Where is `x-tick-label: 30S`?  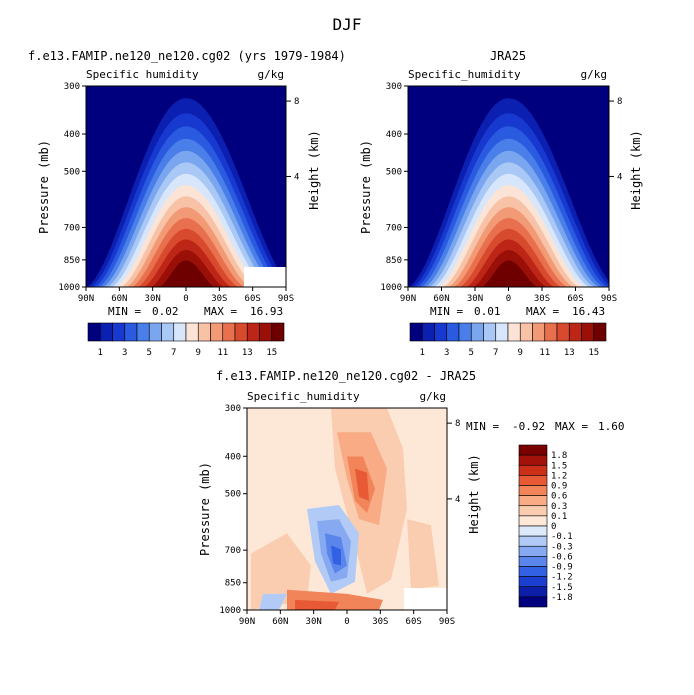 x-tick-label: 30S is located at coordinates (219, 299).